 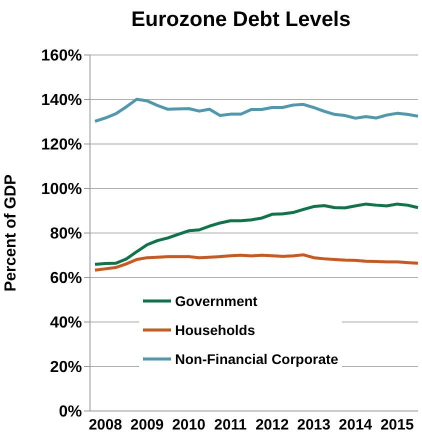 I want to click on y-tick-label: 160%, so click(x=61, y=56).